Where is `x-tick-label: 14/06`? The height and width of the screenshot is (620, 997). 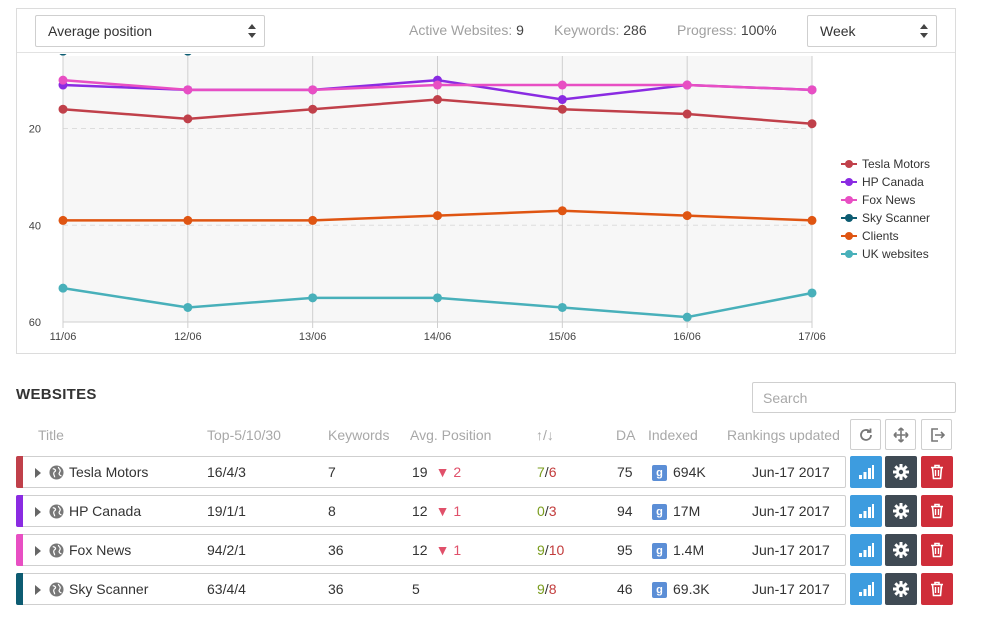
x-tick-label: 14/06 is located at coordinates (438, 337).